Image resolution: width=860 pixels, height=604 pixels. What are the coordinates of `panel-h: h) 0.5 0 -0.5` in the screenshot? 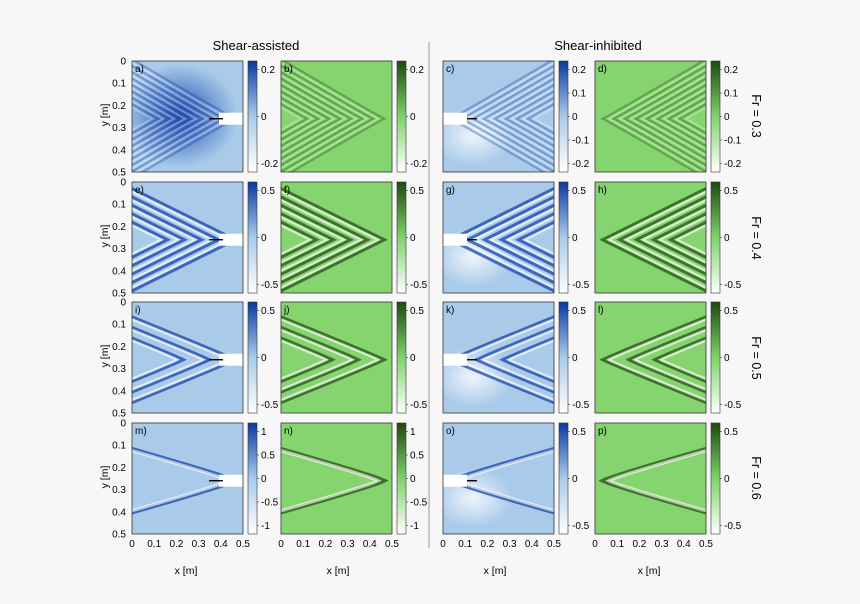 It's located at (668, 237).